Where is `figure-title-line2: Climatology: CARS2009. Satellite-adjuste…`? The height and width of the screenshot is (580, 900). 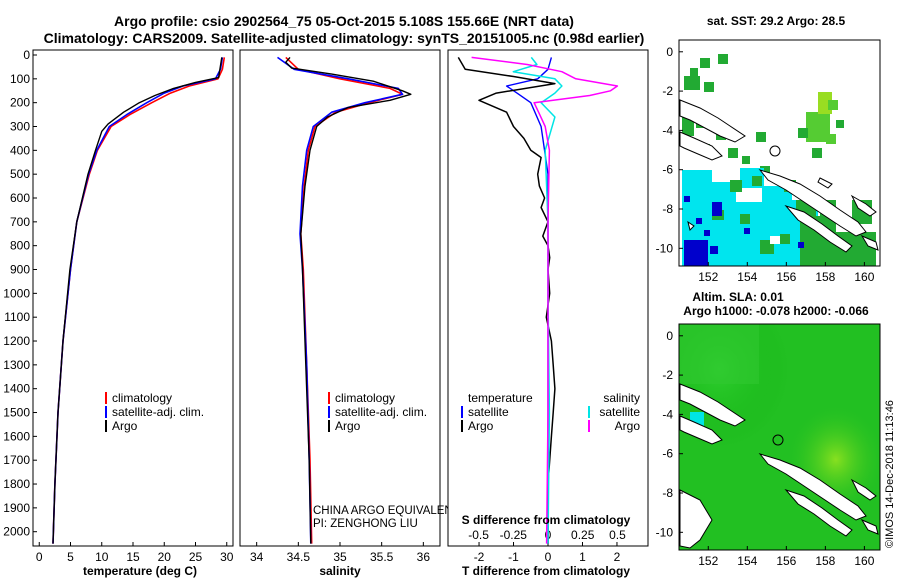
figure-title-line2: Climatology: CARS2009. Satellite-adjuste… is located at coordinates (344, 38).